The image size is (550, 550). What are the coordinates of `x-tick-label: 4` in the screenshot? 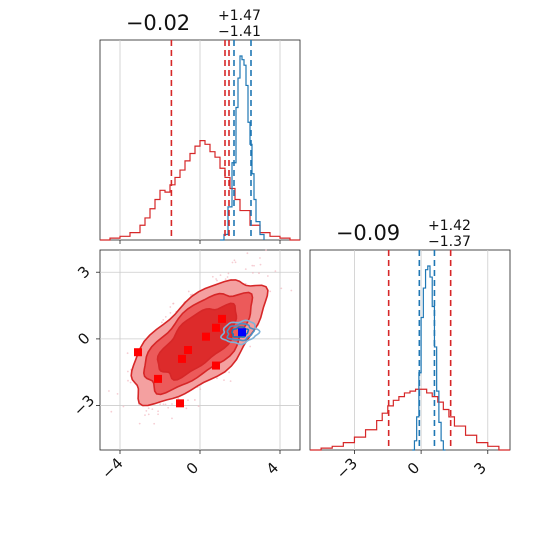 It's located at (272, 468).